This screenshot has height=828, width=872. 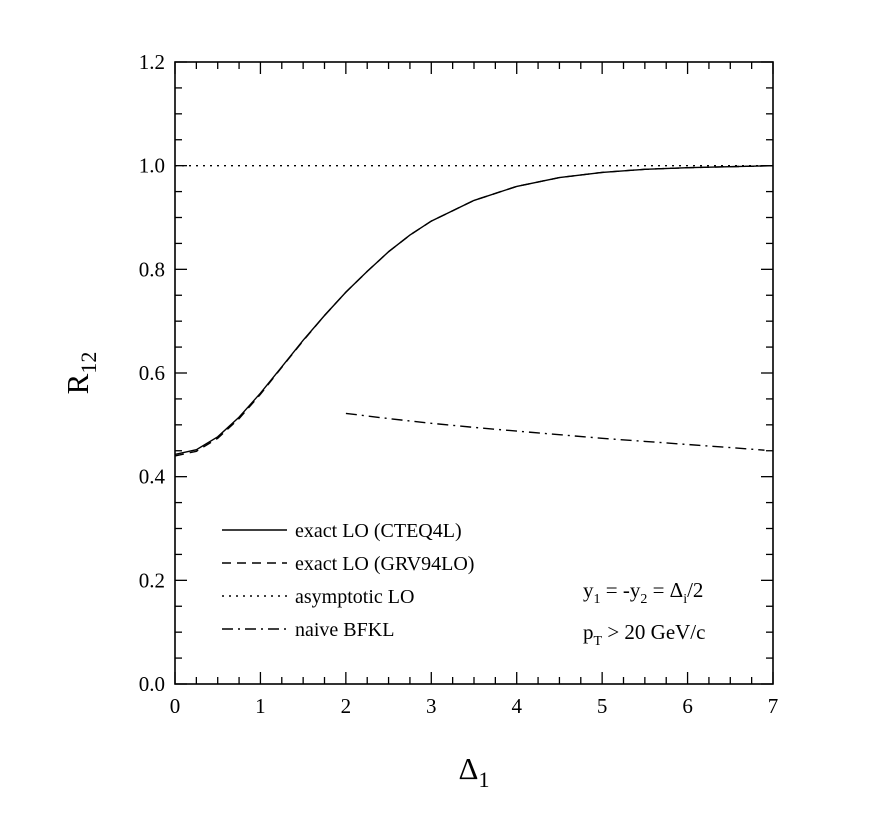 I want to click on x-tick-label: 7, so click(x=773, y=706).